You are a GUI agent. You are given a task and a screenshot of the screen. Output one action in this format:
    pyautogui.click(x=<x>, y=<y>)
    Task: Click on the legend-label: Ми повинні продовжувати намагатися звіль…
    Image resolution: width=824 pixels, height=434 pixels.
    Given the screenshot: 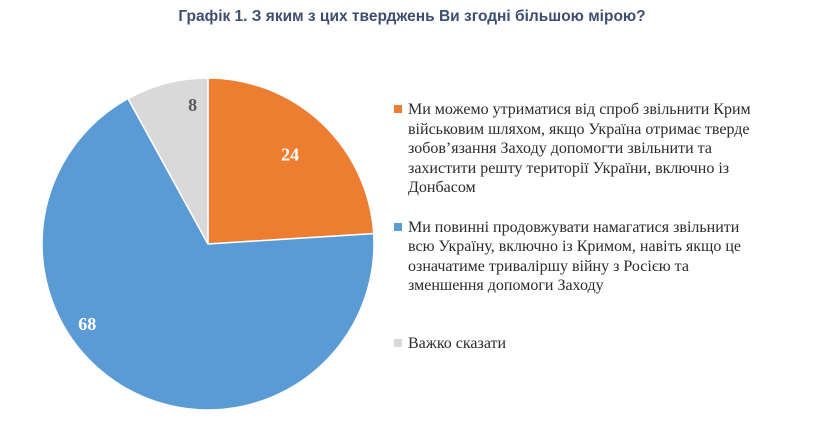 What is the action you would take?
    pyautogui.click(x=574, y=256)
    